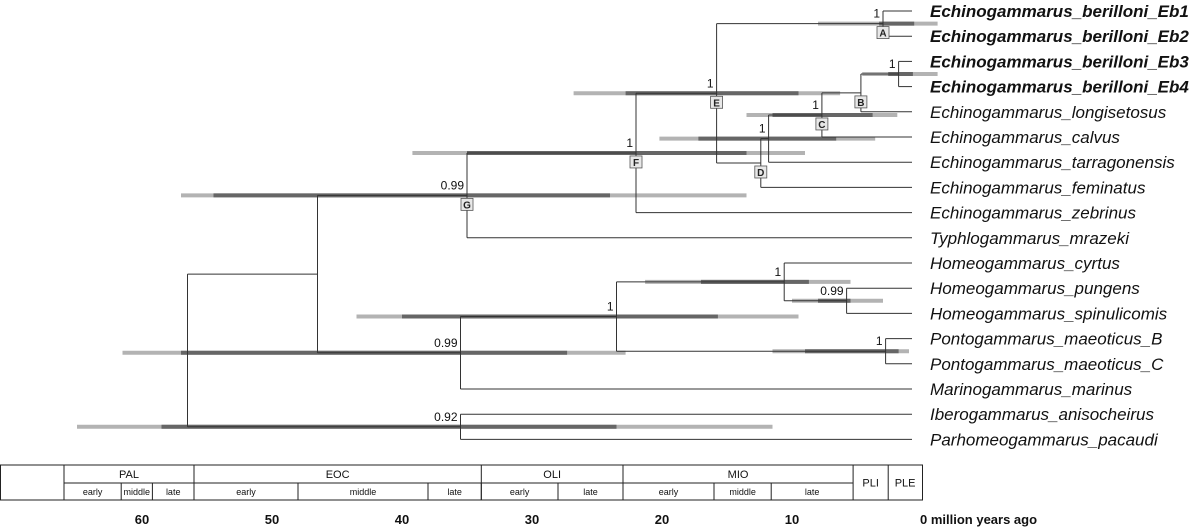 Image resolution: width=1200 pixels, height=527 pixels. What do you see at coordinates (662, 519) in the screenshot?
I see `axis-tick-label: 20` at bounding box center [662, 519].